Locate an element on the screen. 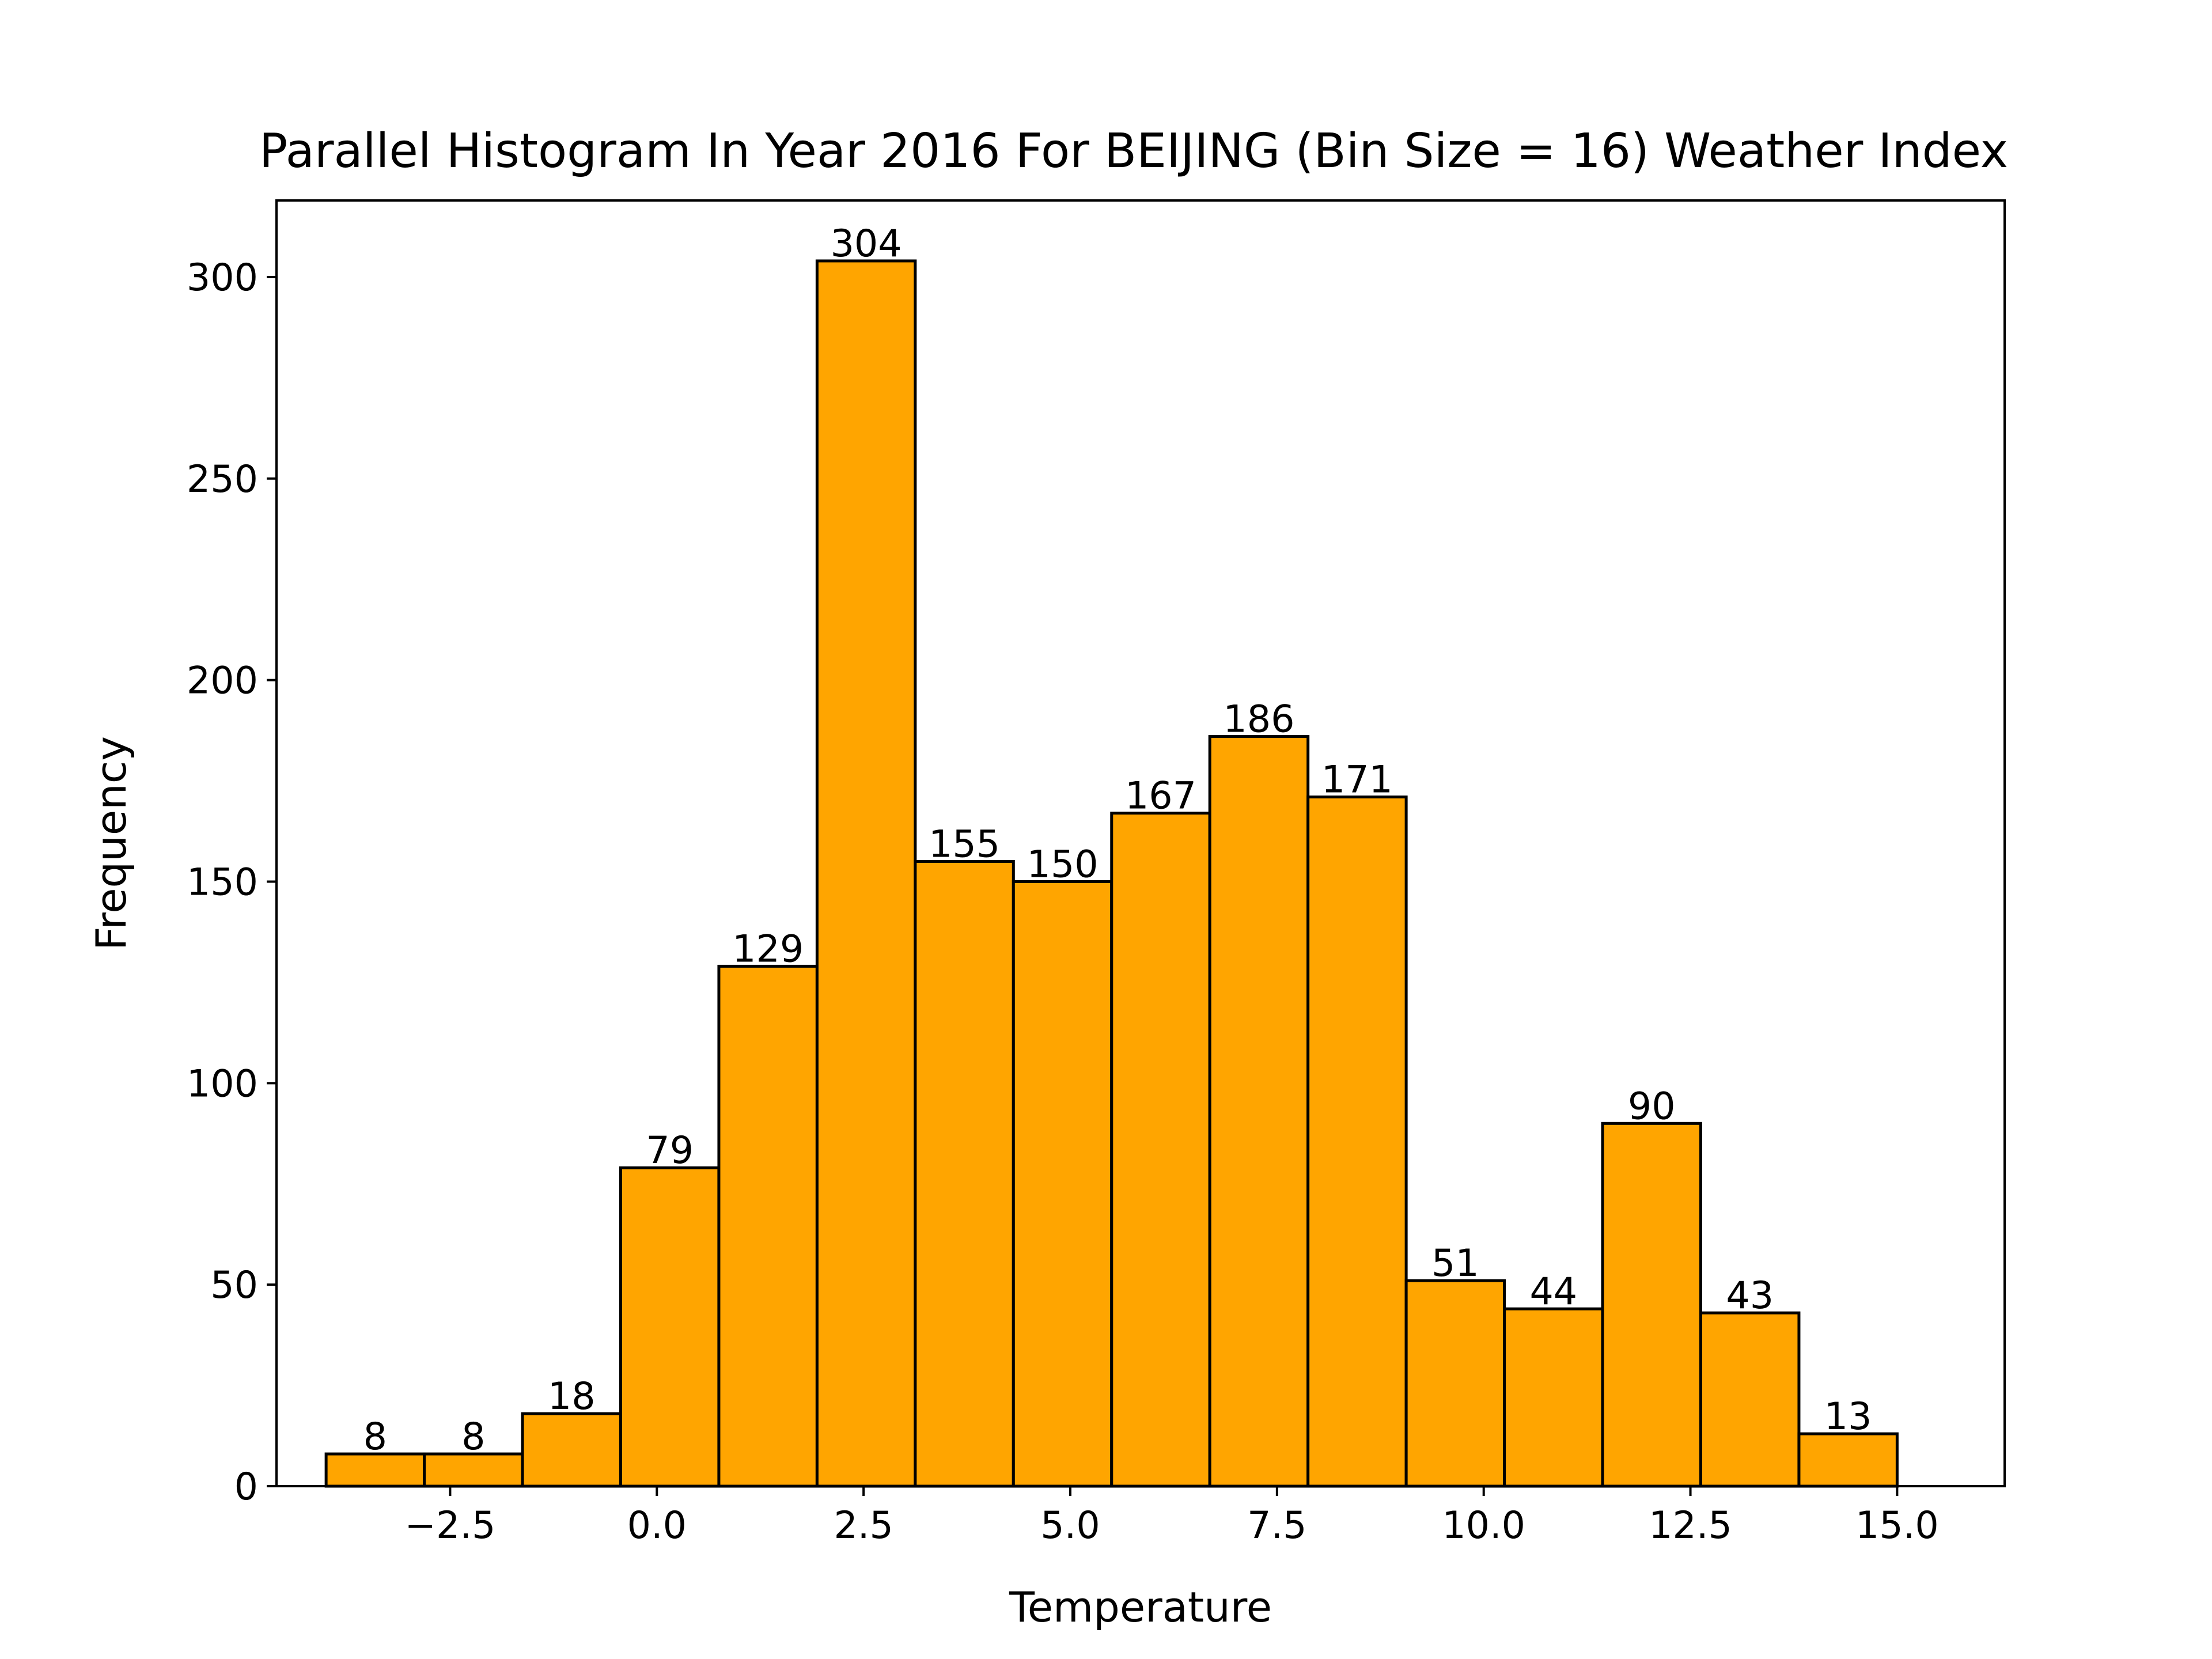 The height and width of the screenshot is (1659, 2212). x-tick-label: 2.5 is located at coordinates (863, 1525).